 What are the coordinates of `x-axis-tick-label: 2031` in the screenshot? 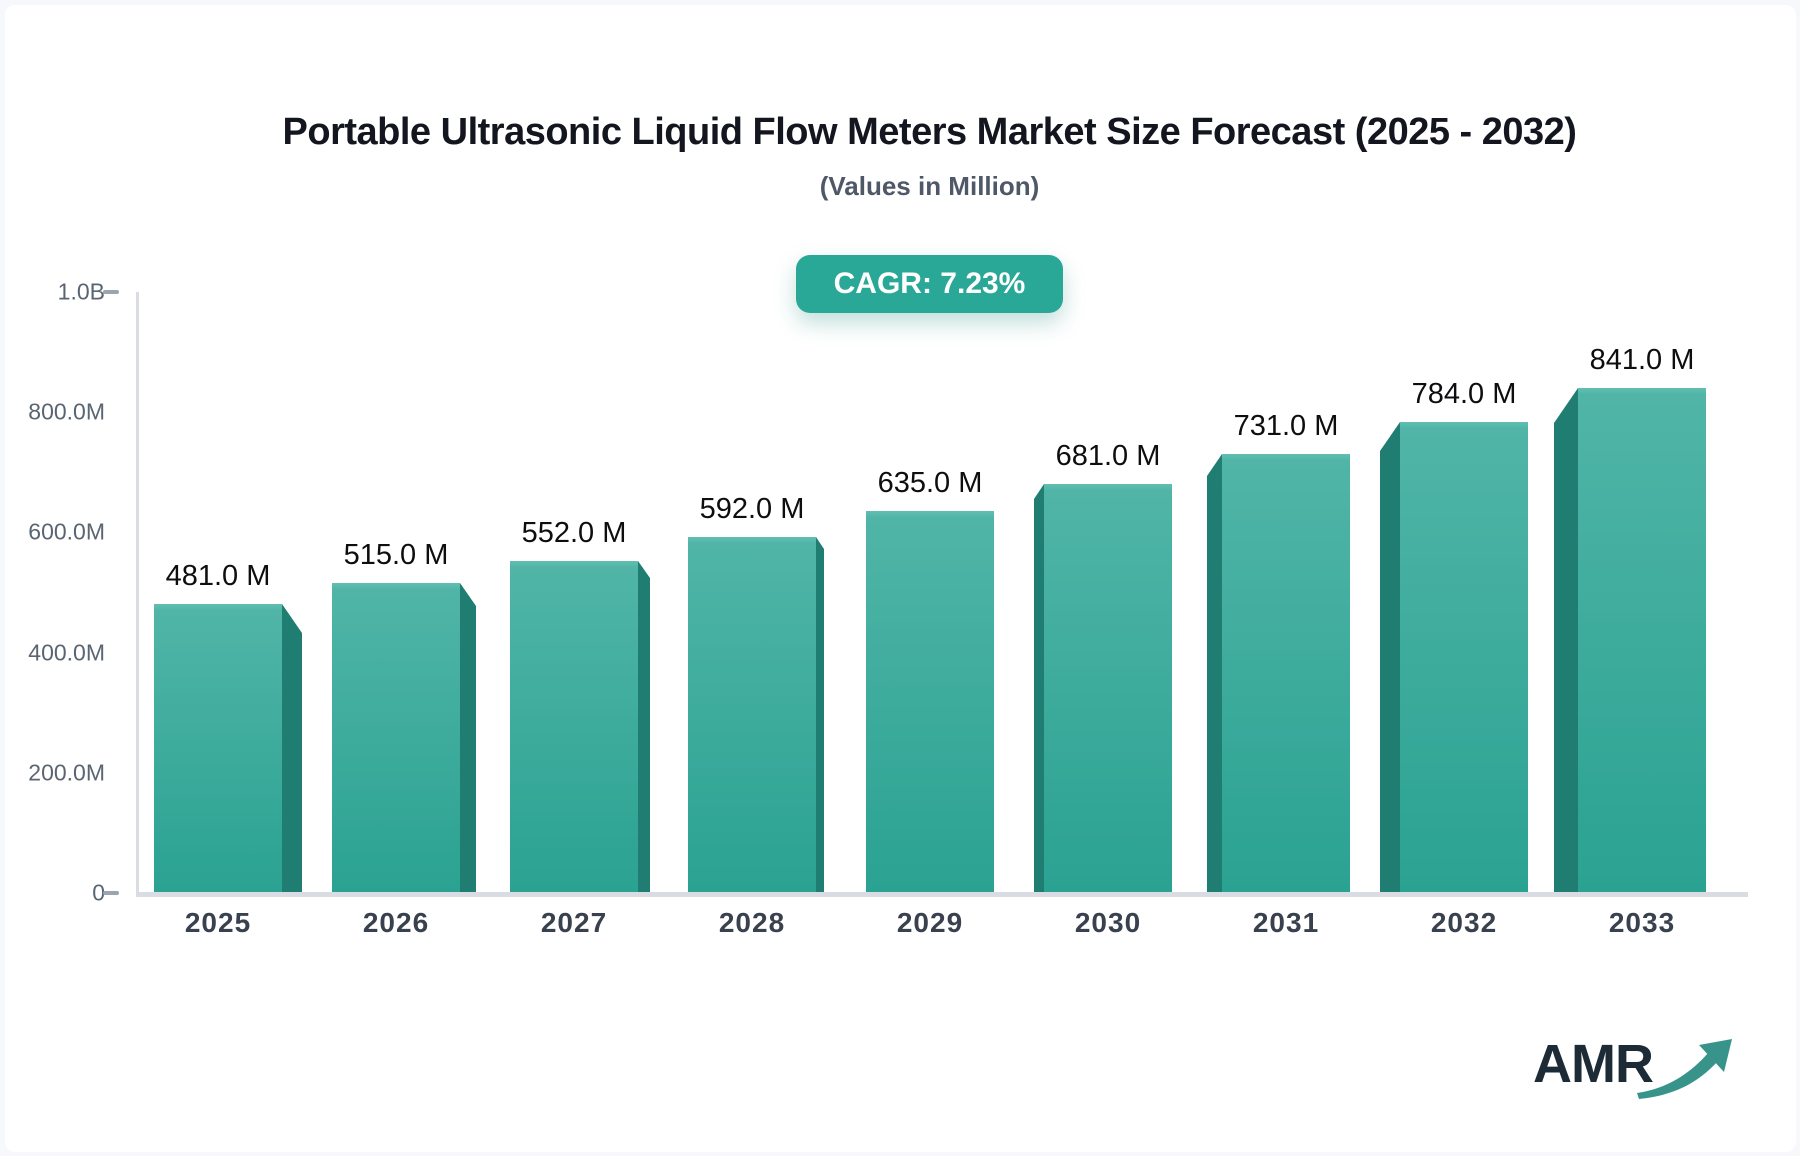 It's located at (1286, 922).